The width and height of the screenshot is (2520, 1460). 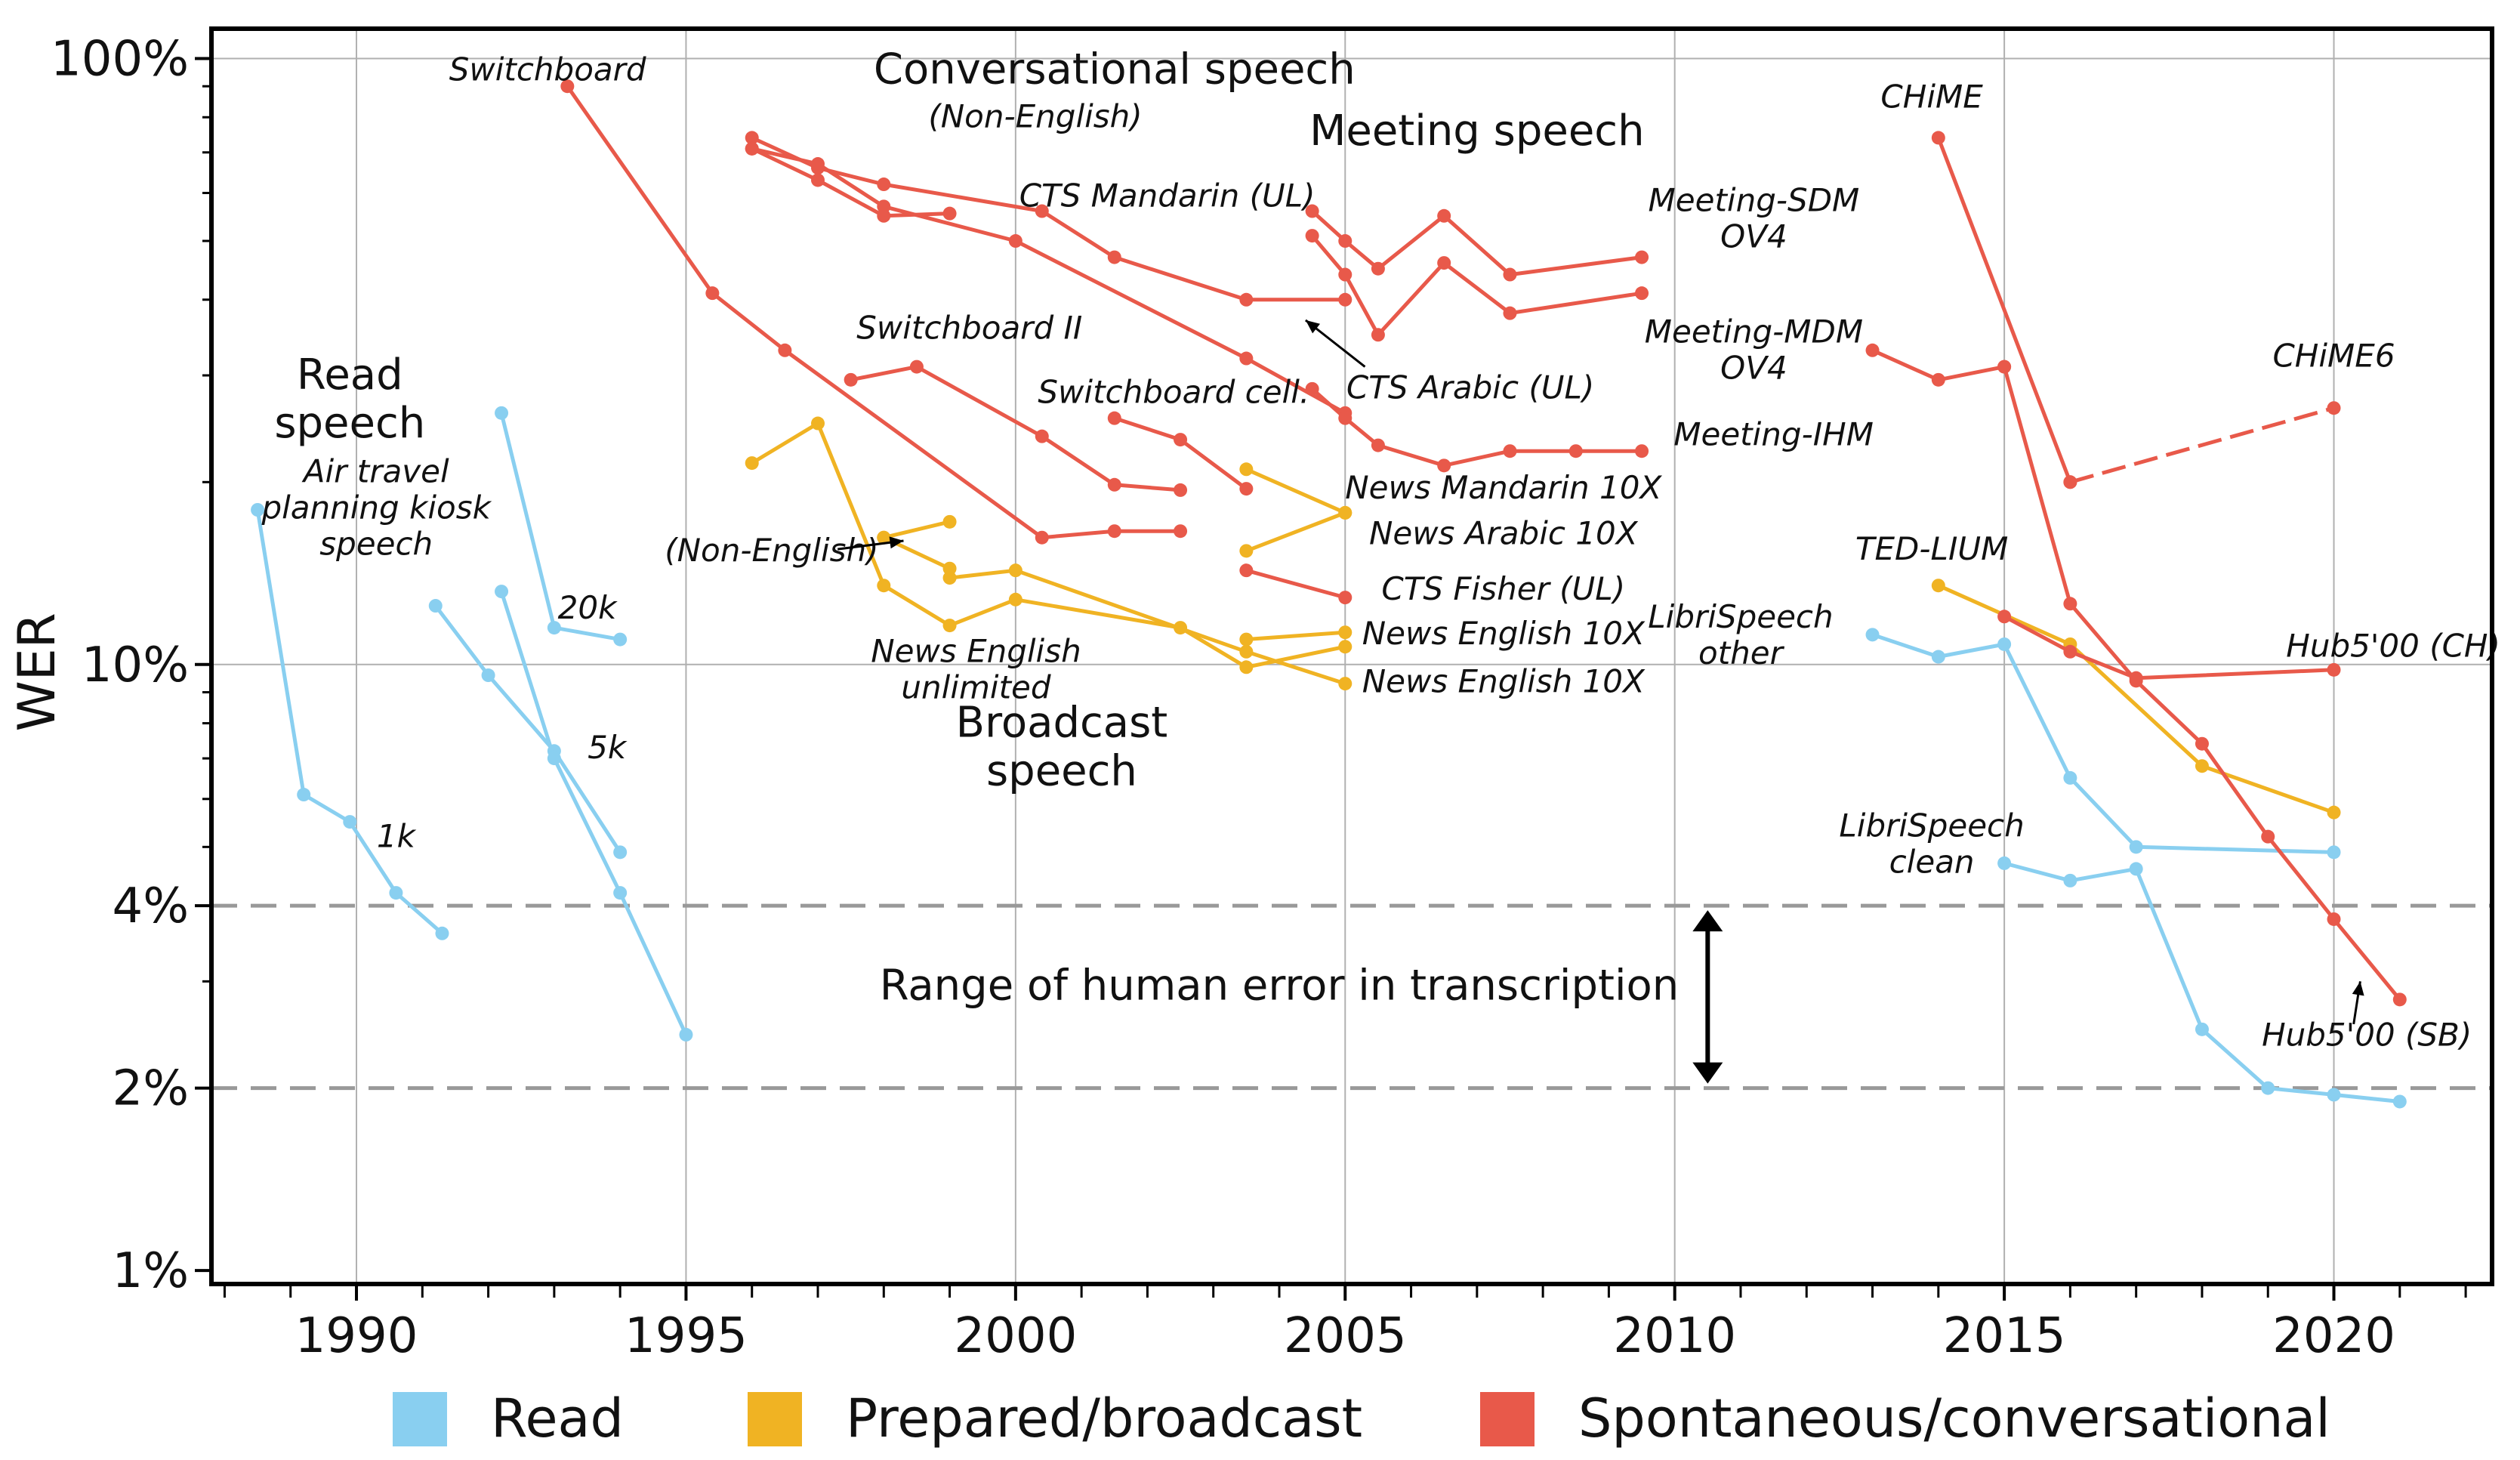 What do you see at coordinates (376, 507) in the screenshot?
I see `annotation-air-travel: planning kiosk` at bounding box center [376, 507].